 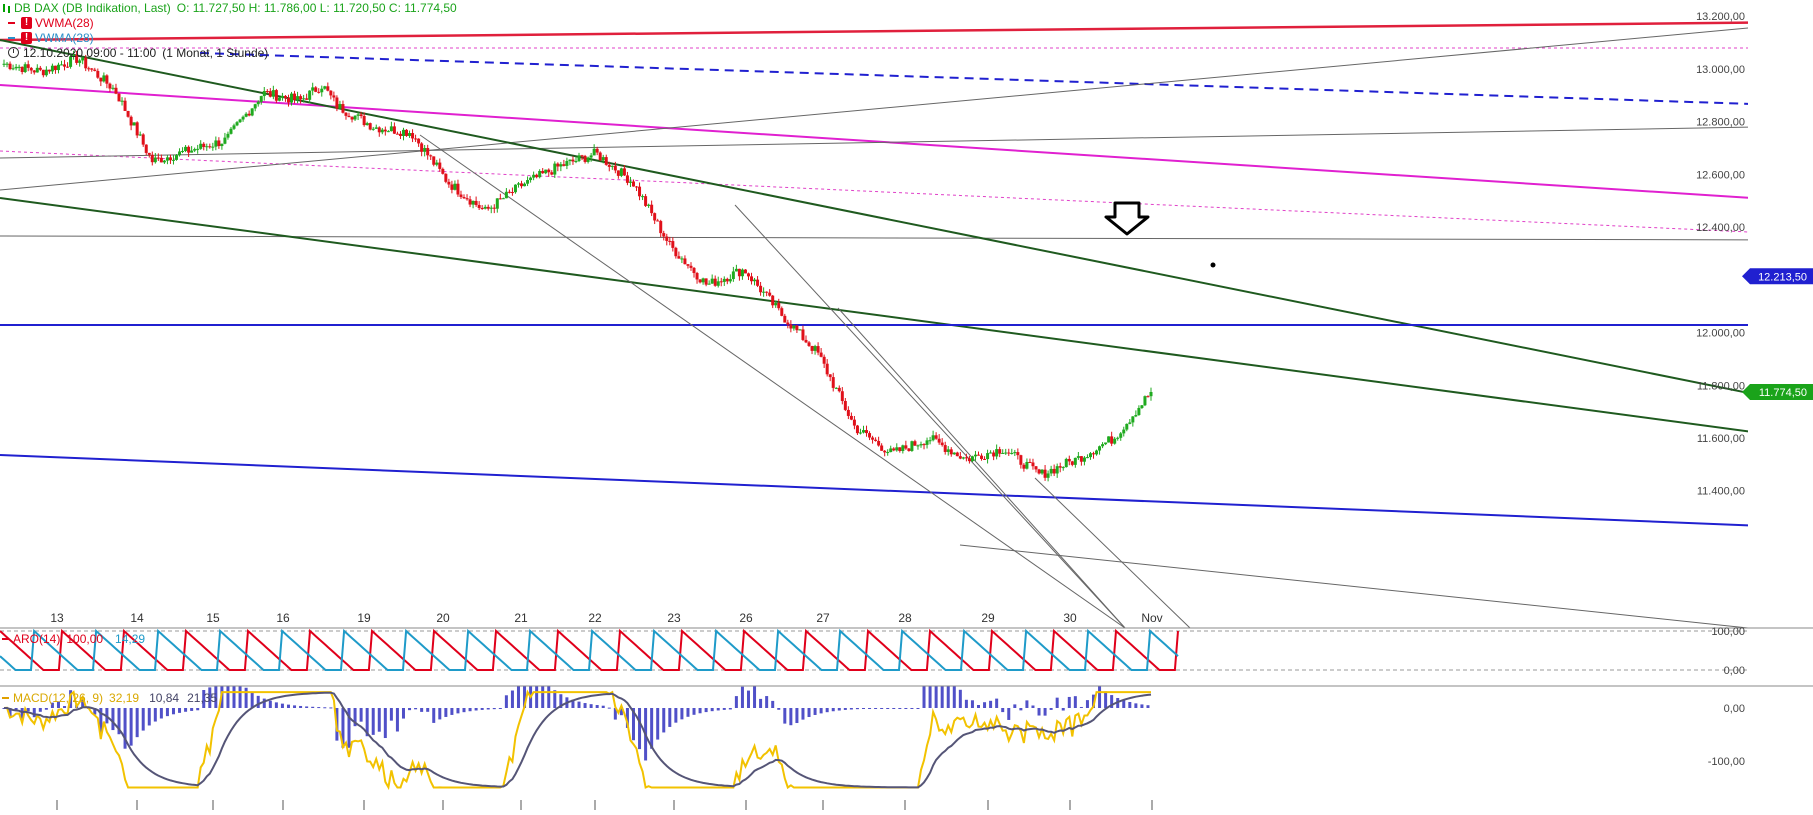 I want to click on indicator-row-2: ! VWMA(28), so click(x=229, y=37).